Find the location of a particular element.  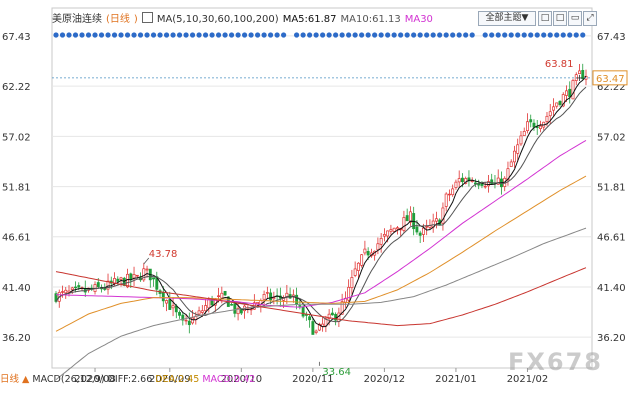

square-icon: ▭ is located at coordinates (575, 18).